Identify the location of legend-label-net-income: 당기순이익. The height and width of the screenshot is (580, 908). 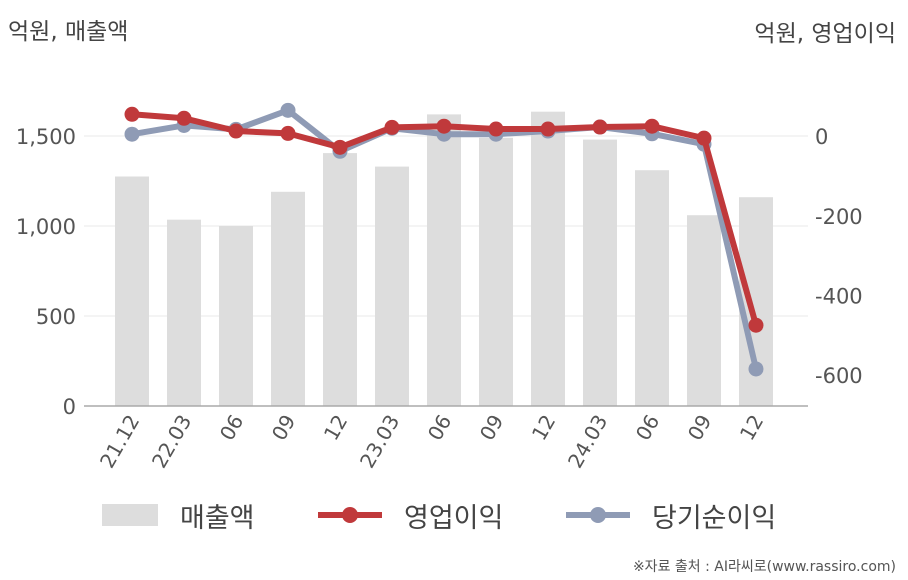
(714, 518).